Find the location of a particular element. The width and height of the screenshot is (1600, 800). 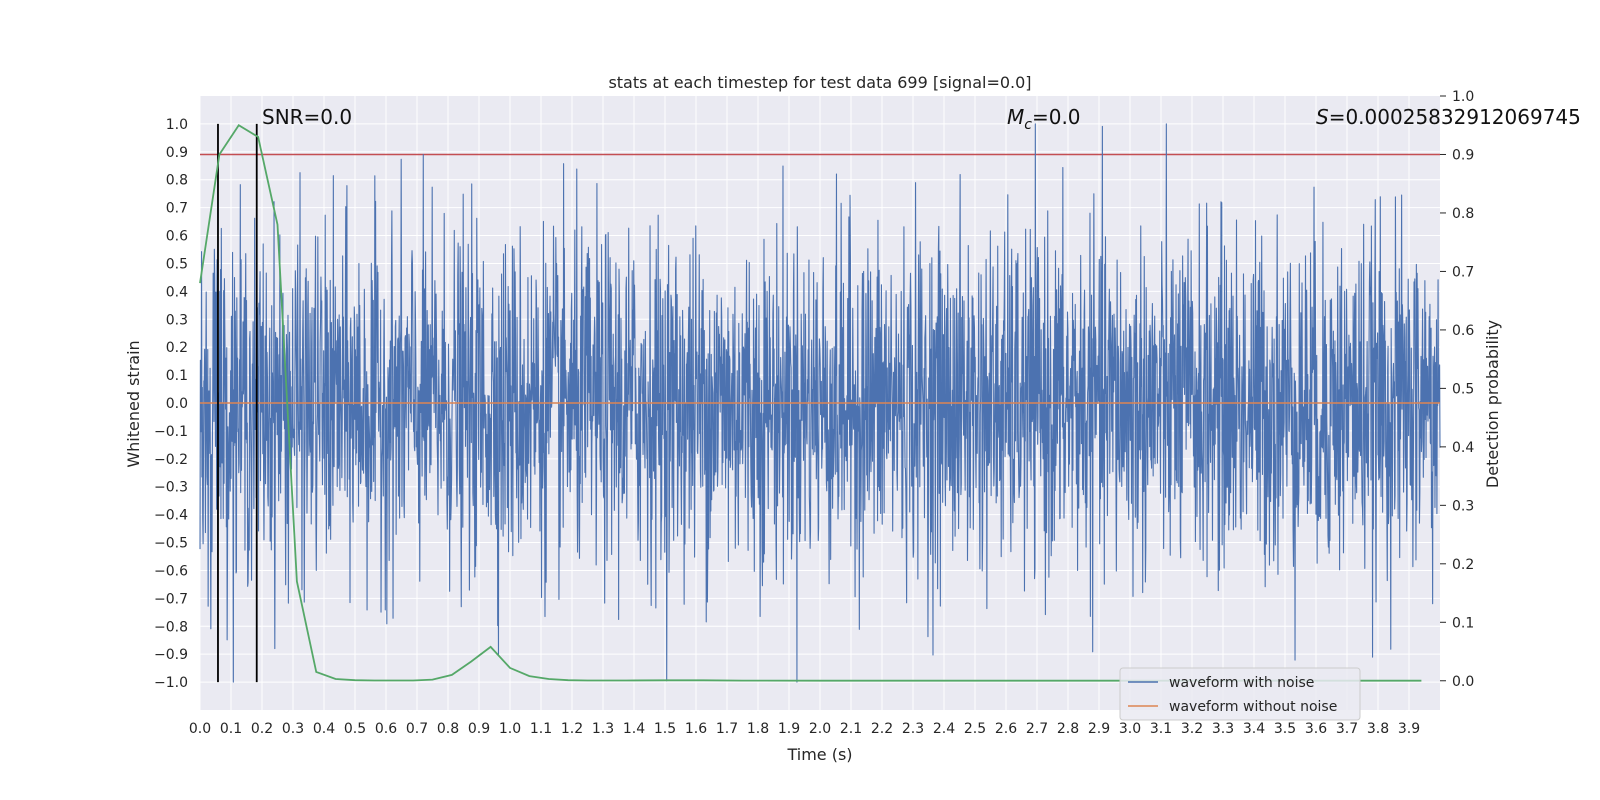

x-tick-label: 2.4 is located at coordinates (944, 729).